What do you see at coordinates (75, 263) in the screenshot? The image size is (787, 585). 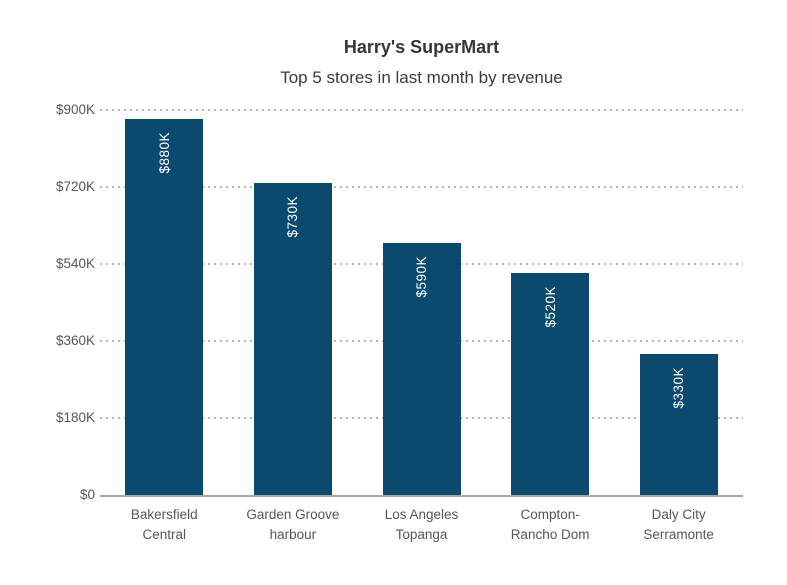 I see `y-axis-tick-label: $540K` at bounding box center [75, 263].